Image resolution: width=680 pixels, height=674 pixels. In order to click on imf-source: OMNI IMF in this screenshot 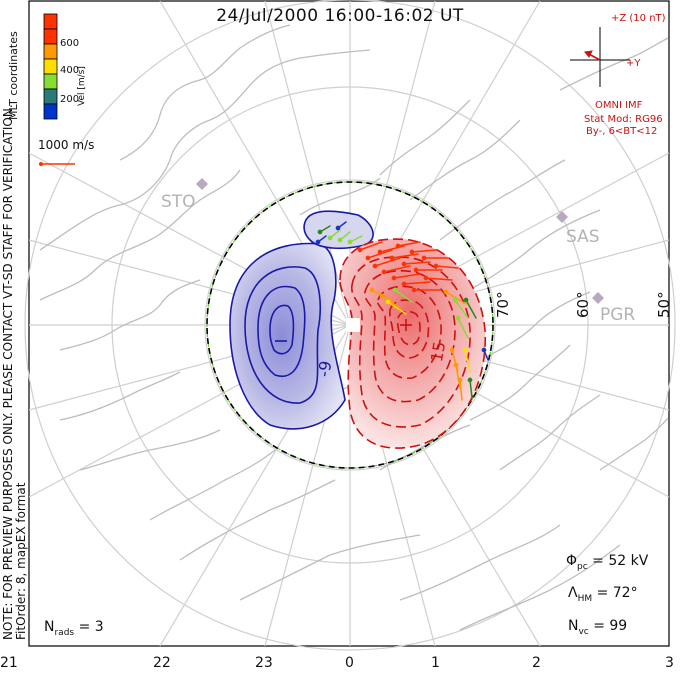, I will do `click(619, 105)`.